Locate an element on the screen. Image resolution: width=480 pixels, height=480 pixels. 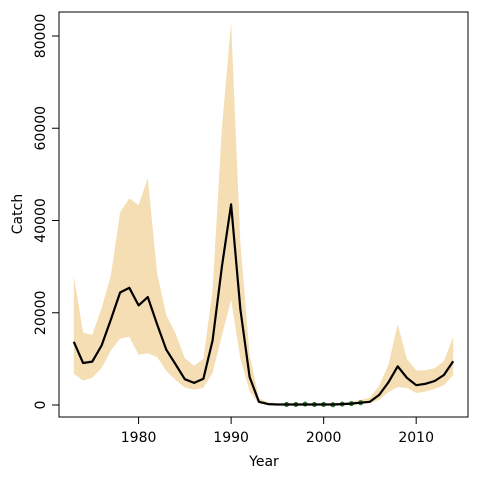
y-axis-title: Catch is located at coordinates (18, 214).